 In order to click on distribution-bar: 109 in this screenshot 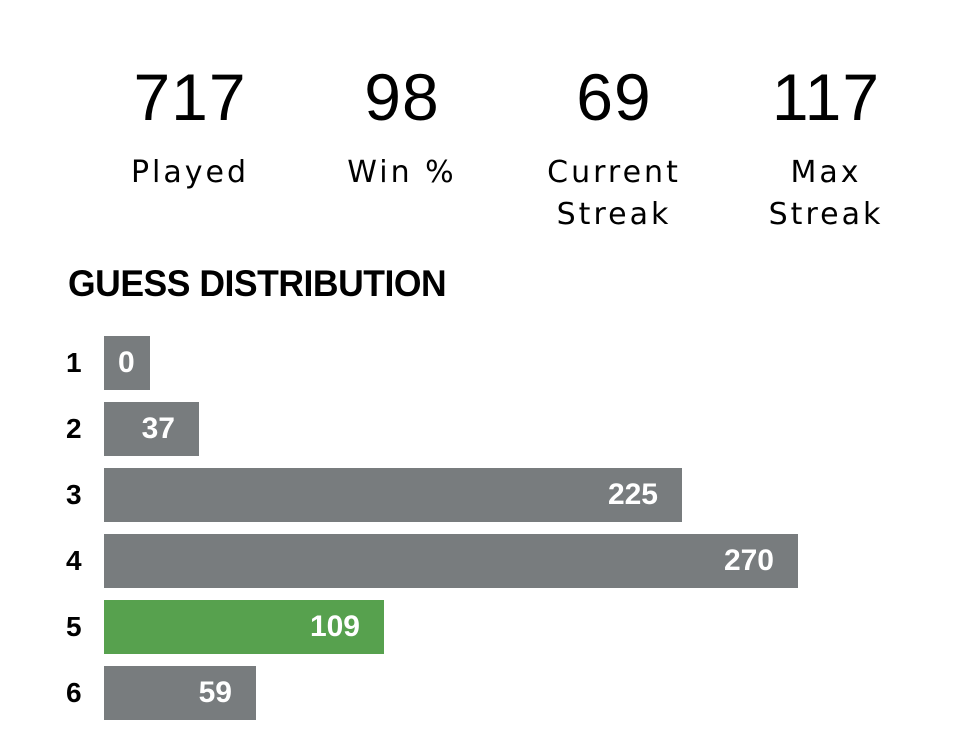, I will do `click(244, 627)`.